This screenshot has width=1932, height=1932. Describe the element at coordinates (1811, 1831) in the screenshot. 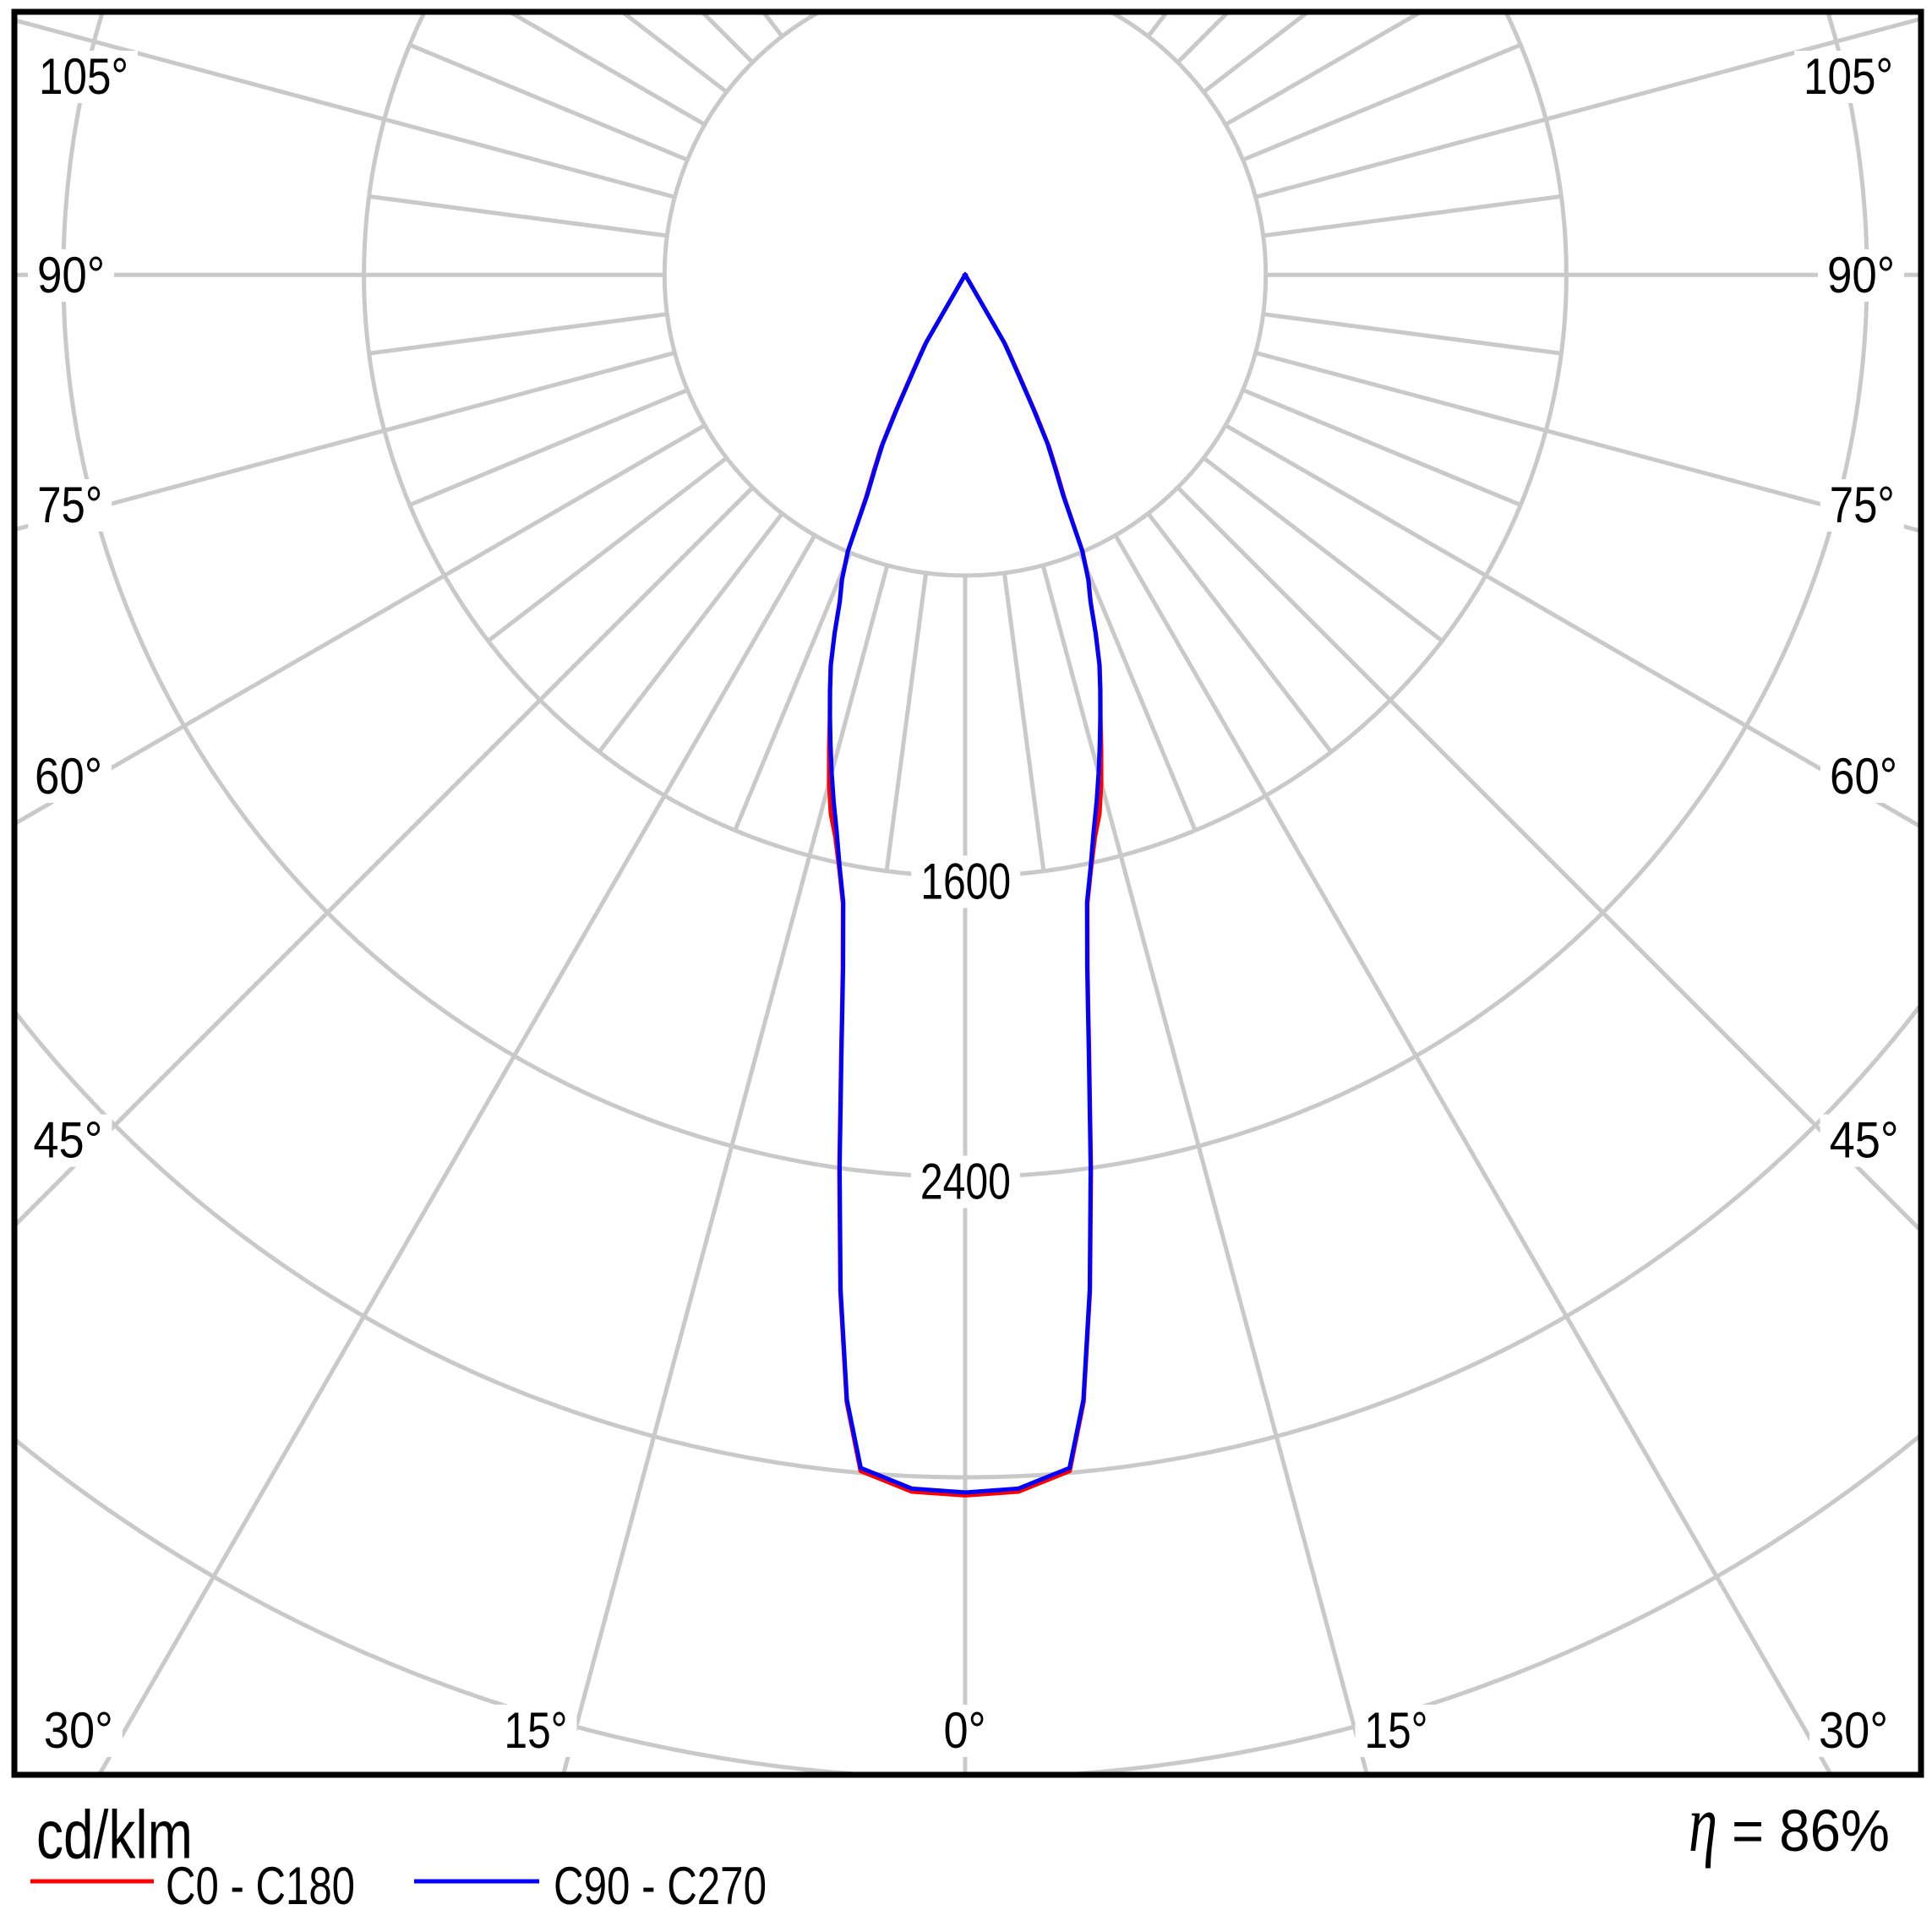

I see `svg-text: = 86%` at that location.